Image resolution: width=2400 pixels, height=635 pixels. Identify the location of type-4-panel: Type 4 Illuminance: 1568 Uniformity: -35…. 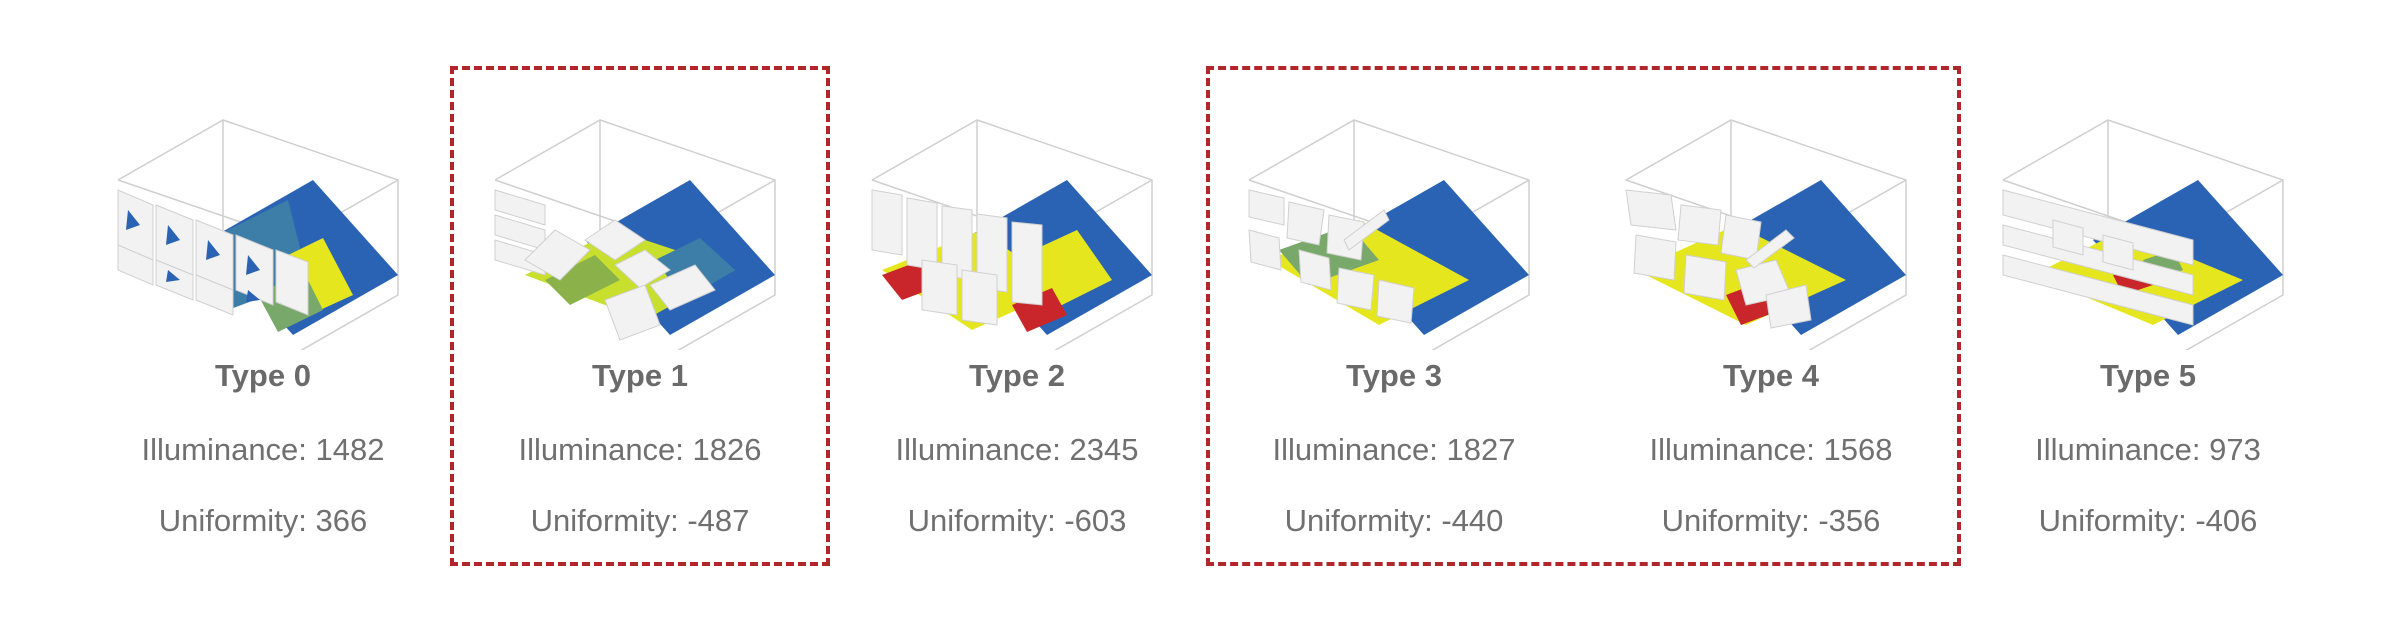
(1771, 345).